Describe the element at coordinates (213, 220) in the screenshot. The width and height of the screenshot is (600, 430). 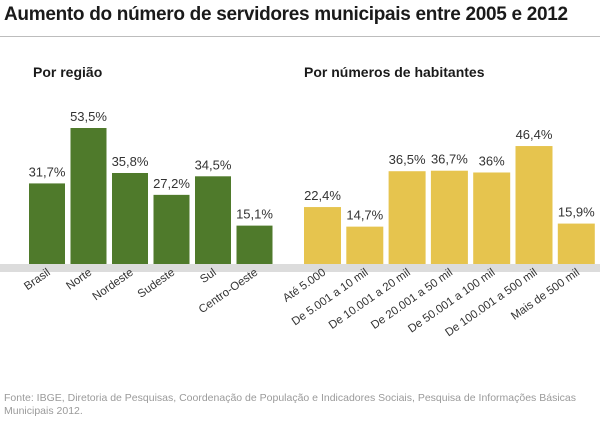
I see `bar-sul` at that location.